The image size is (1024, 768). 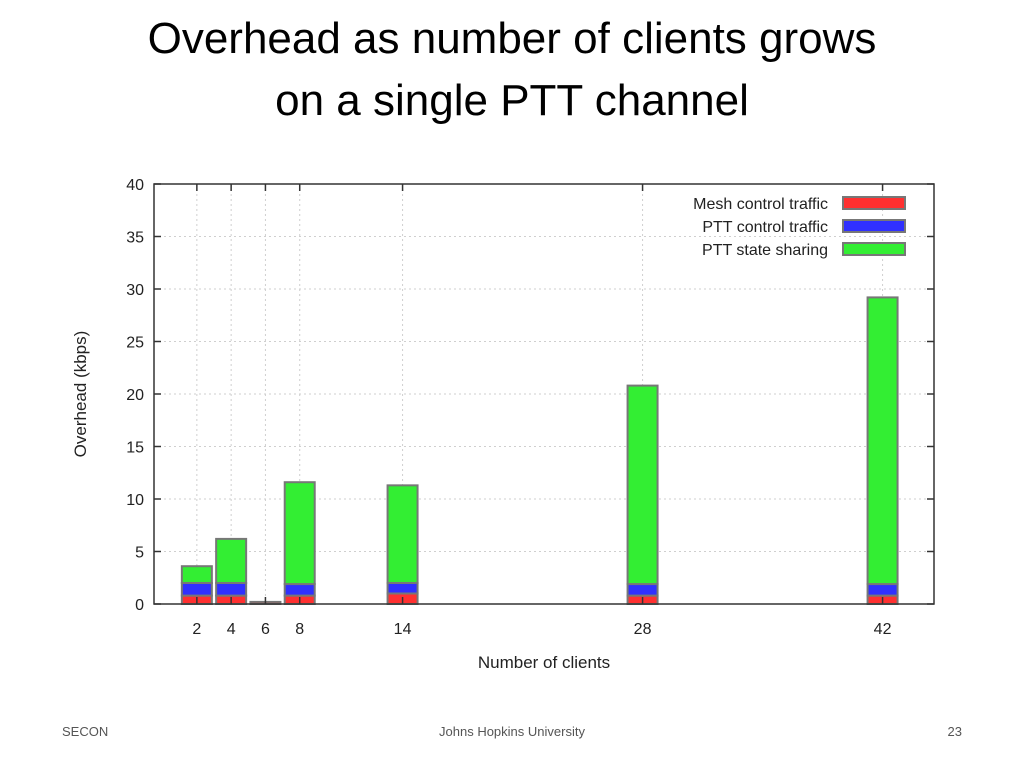 What do you see at coordinates (196, 629) in the screenshot?
I see `x-tick-label: 2` at bounding box center [196, 629].